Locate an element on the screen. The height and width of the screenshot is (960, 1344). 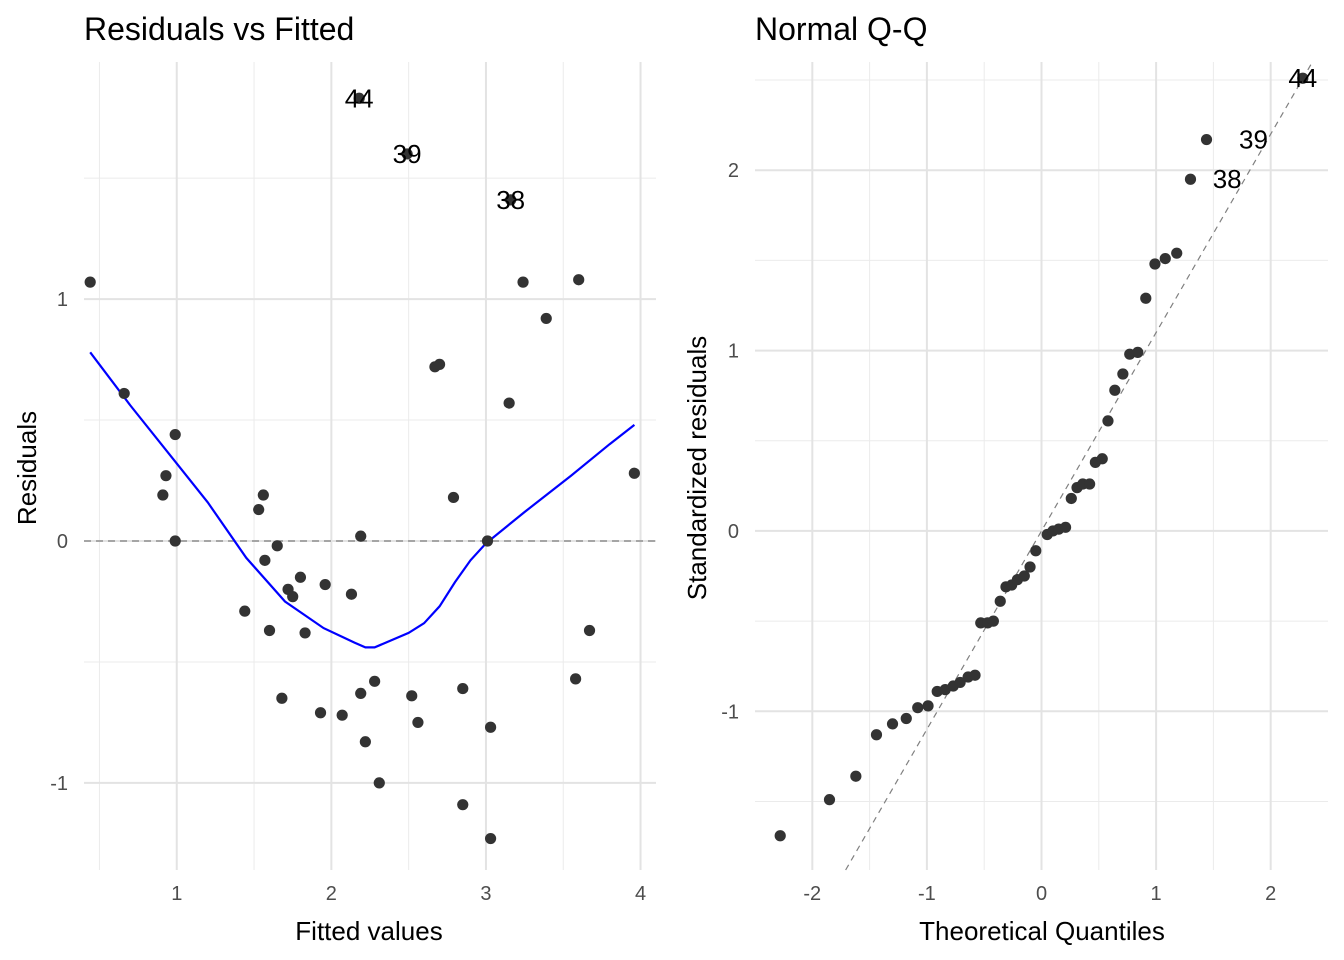
point-labels: 38 39 44 is located at coordinates (1265, 128).